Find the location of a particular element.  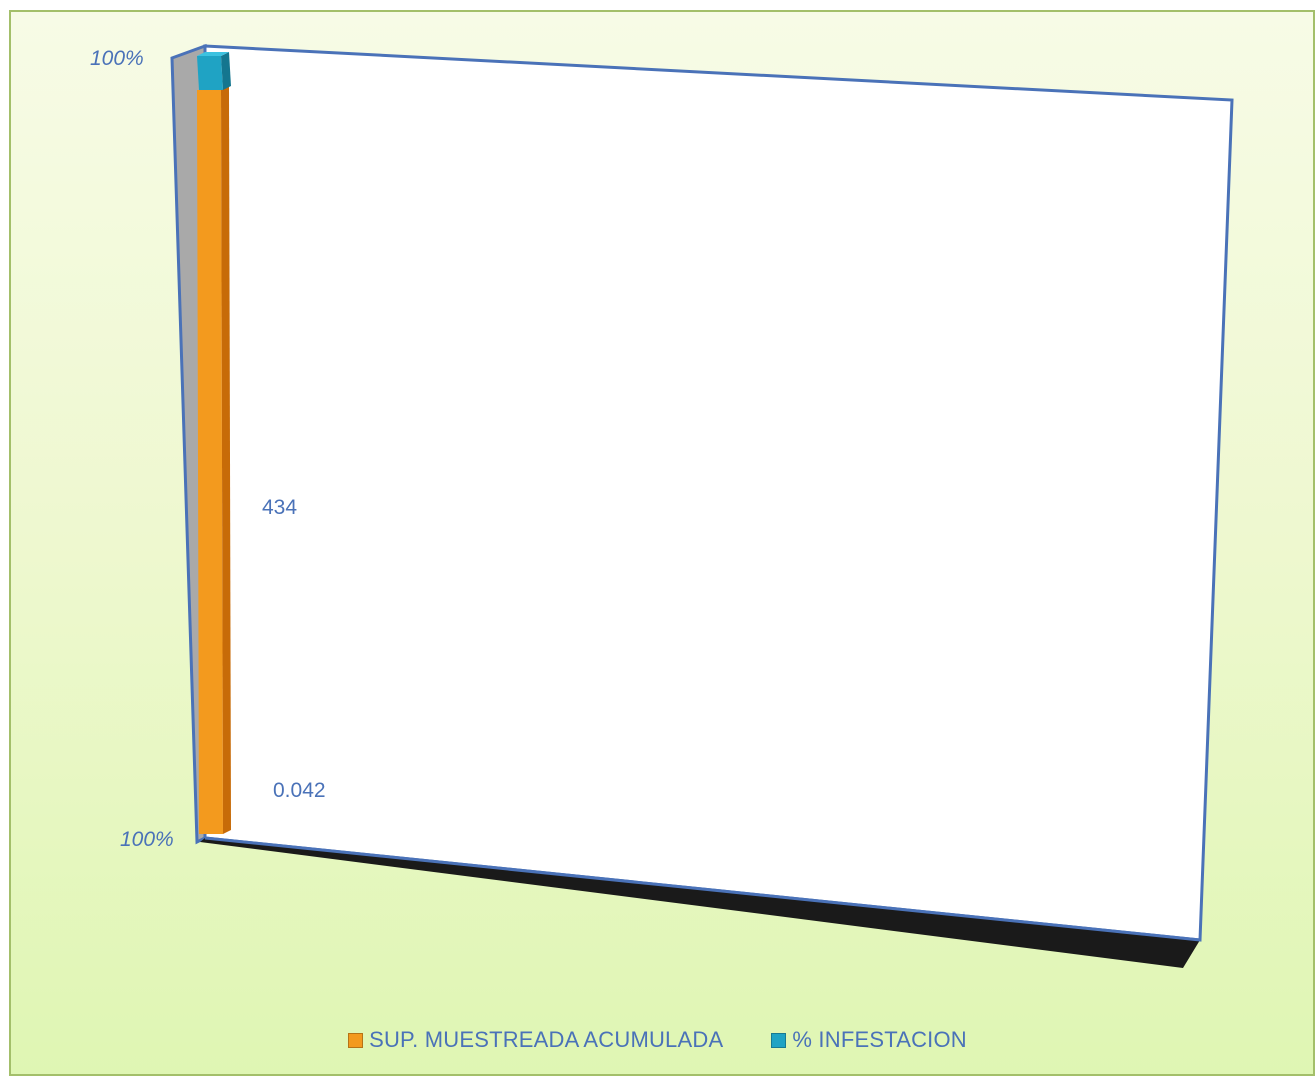

bar-sup-muestreada-side is located at coordinates (226, 460).